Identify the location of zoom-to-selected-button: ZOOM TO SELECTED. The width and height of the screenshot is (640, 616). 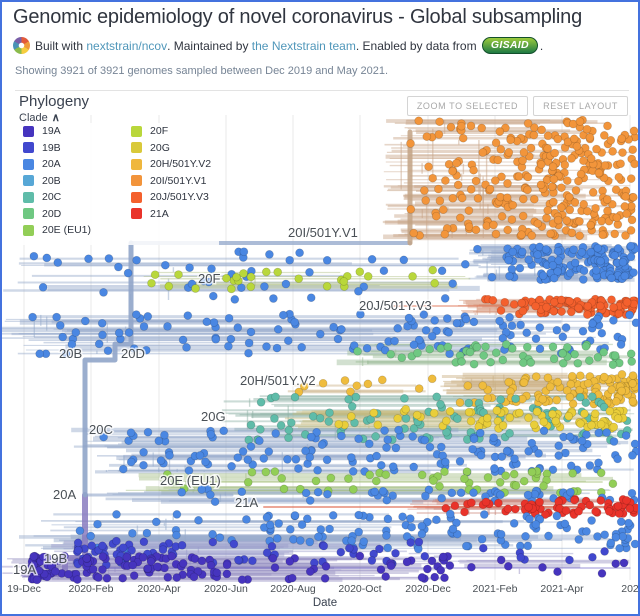
(467, 106).